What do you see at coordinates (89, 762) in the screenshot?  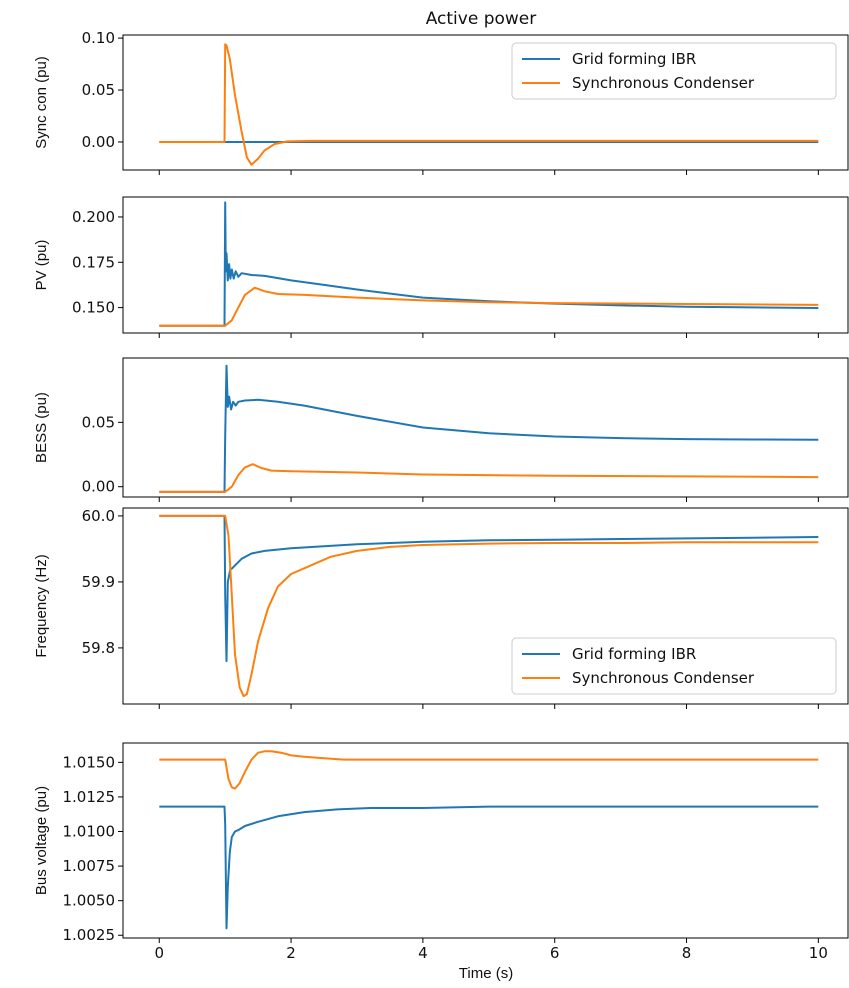 I see `y-tick-label: 1.0150` at bounding box center [89, 762].